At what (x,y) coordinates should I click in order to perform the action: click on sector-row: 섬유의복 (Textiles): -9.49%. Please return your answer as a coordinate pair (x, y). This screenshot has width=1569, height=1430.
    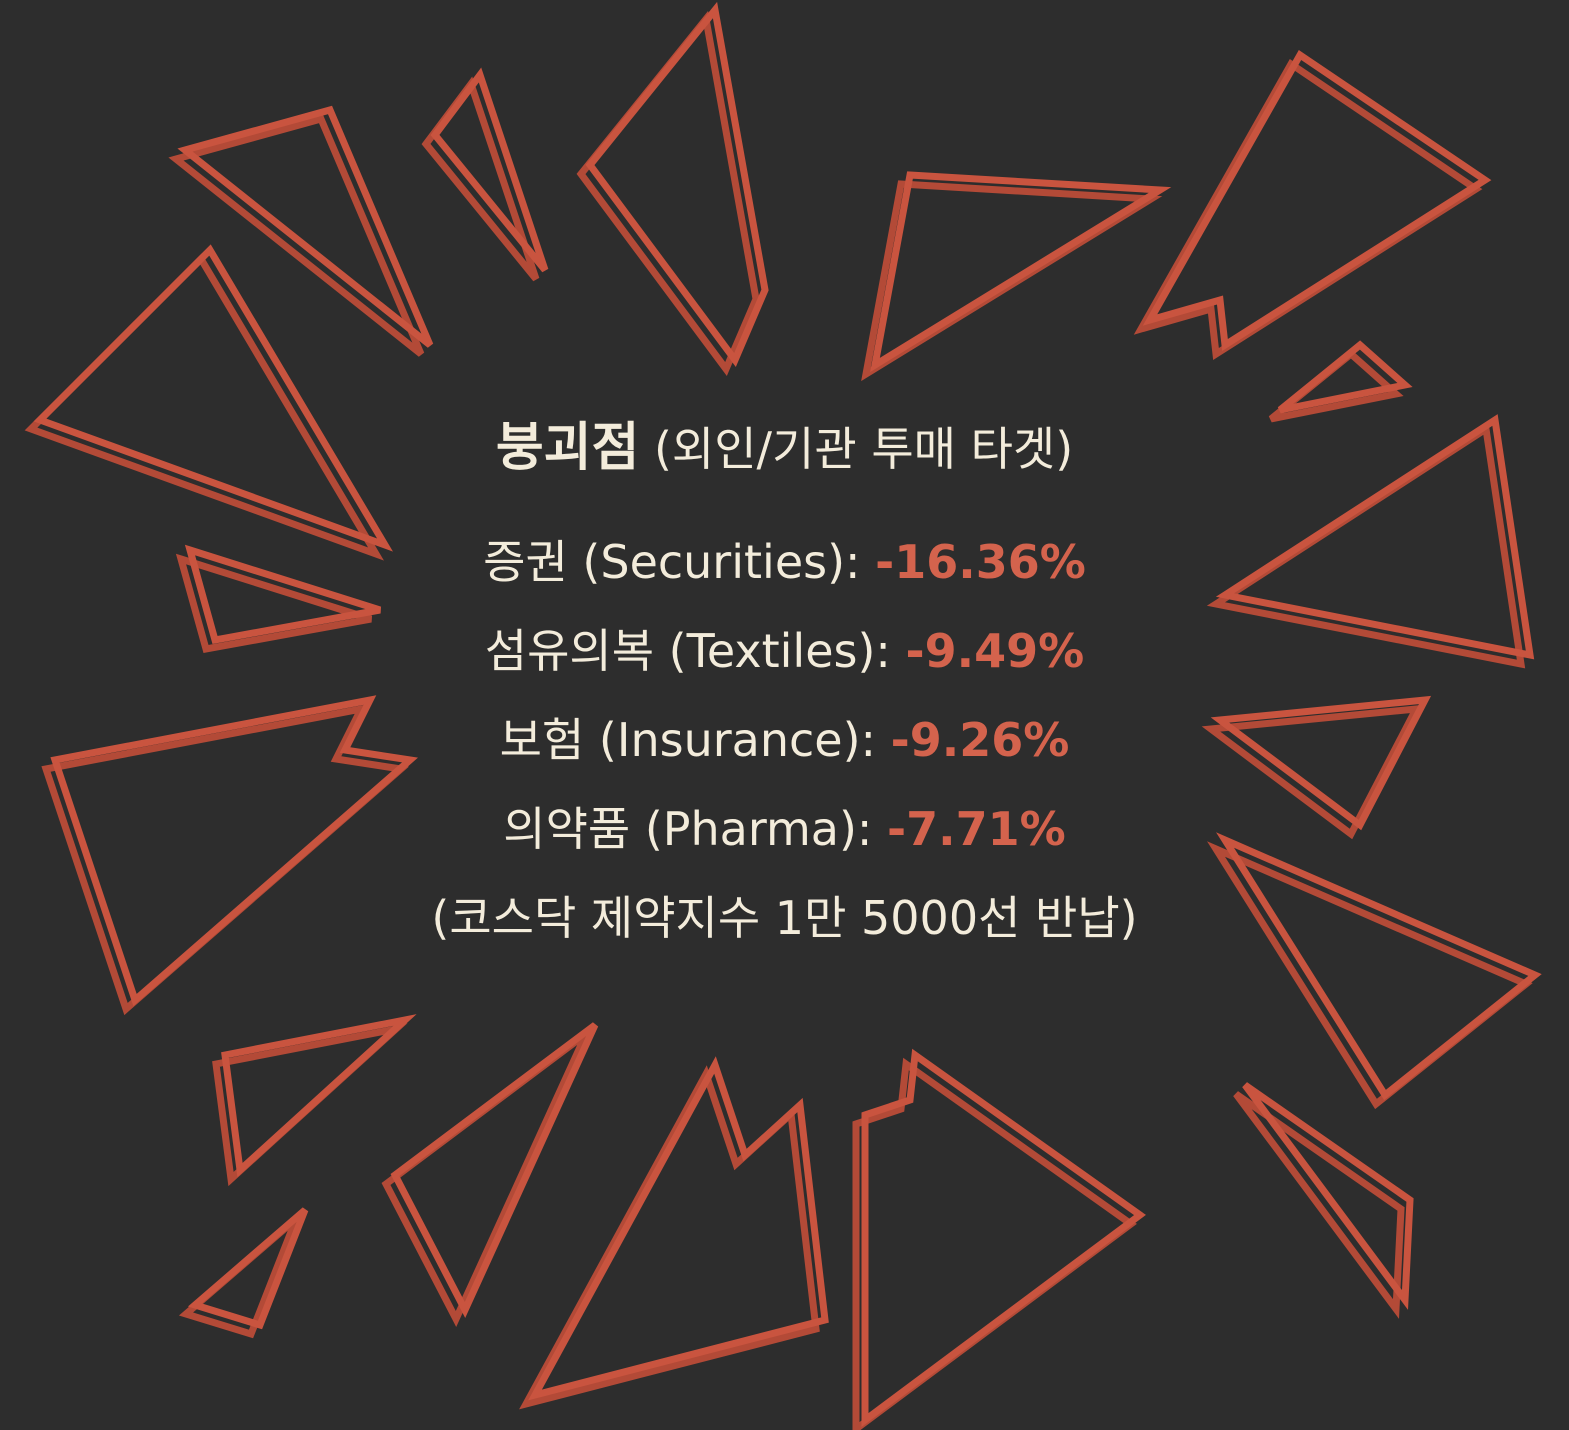
    Looking at the image, I should click on (784, 651).